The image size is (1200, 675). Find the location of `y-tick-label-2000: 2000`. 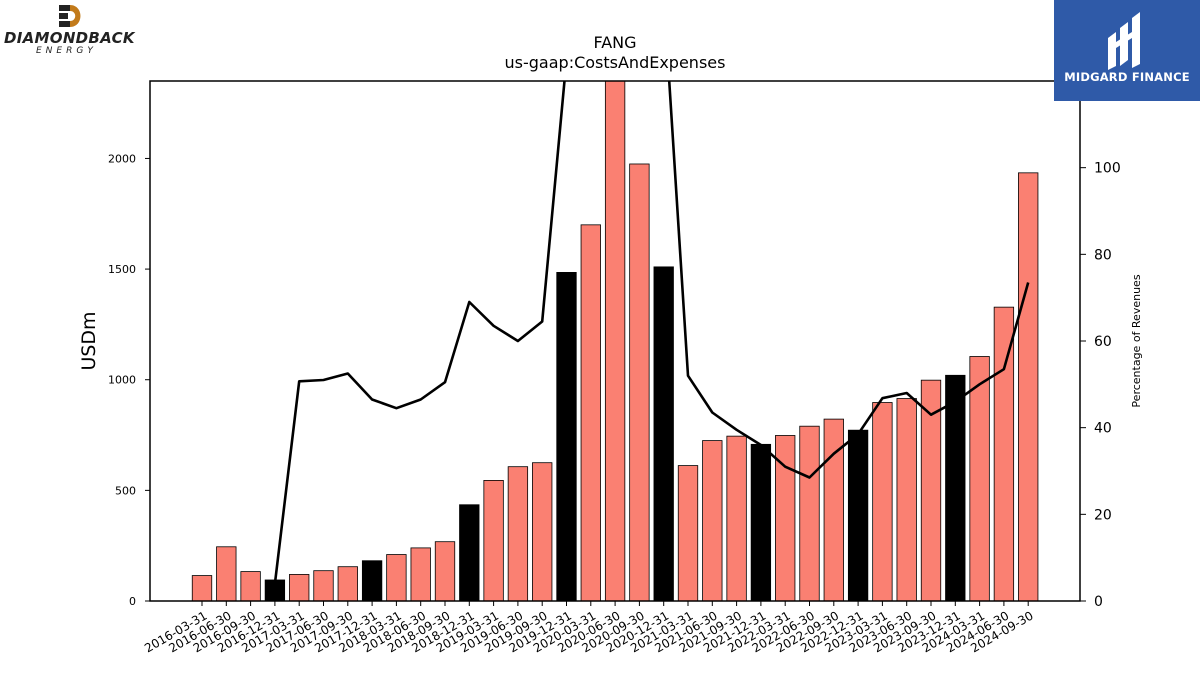

y-tick-label-2000: 2000 is located at coordinates (122, 158).